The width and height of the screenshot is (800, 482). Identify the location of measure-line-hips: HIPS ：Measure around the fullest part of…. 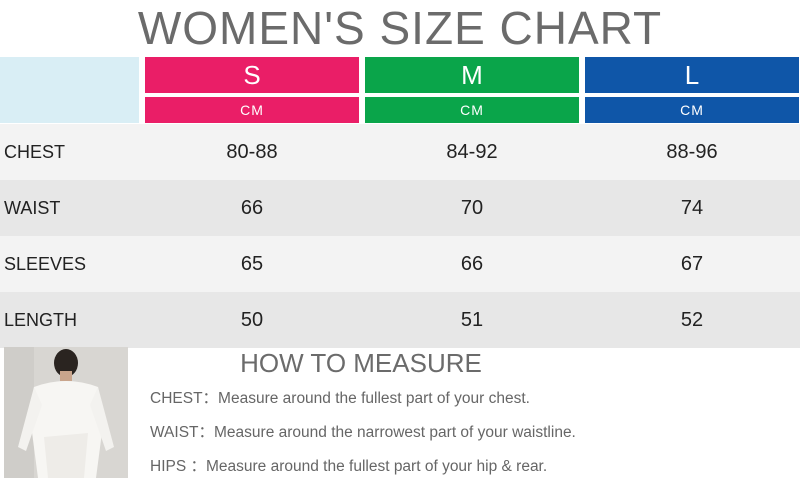
(348, 465).